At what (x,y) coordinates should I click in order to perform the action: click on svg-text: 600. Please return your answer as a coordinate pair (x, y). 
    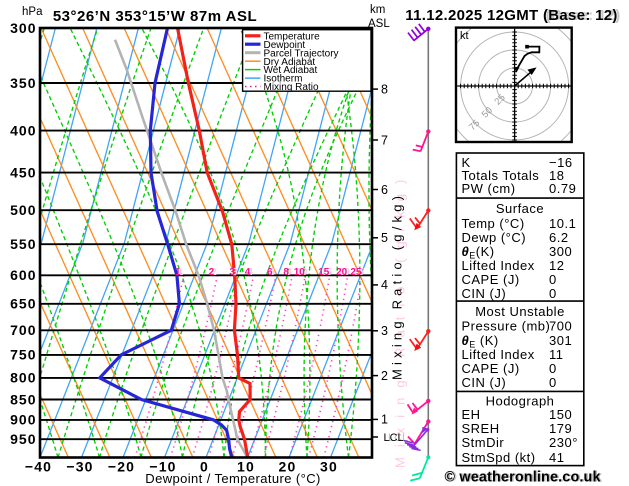
    Looking at the image, I should click on (23, 275).